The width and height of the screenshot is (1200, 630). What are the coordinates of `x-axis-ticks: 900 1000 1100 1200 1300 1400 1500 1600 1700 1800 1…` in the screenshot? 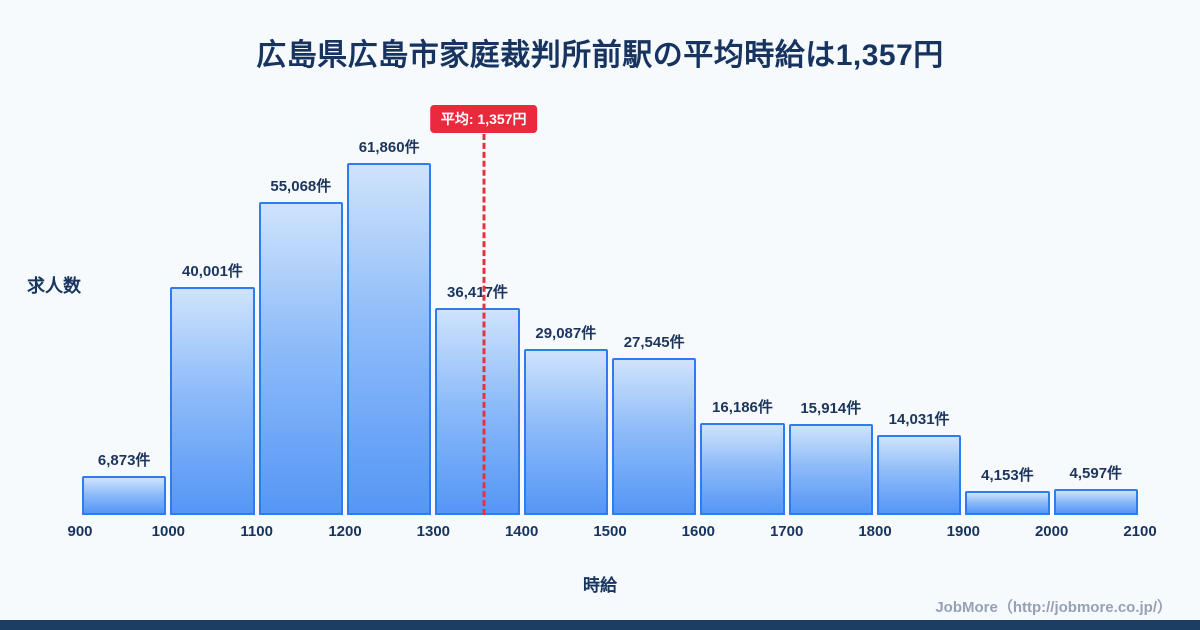 It's located at (611, 533).